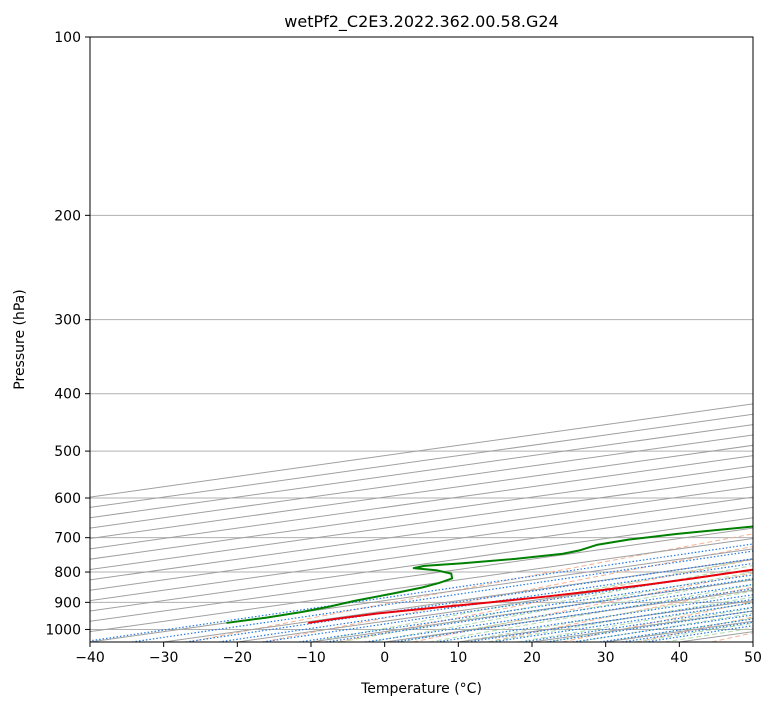 The height and width of the screenshot is (708, 775). I want to click on x-tick-label: −30, so click(164, 658).